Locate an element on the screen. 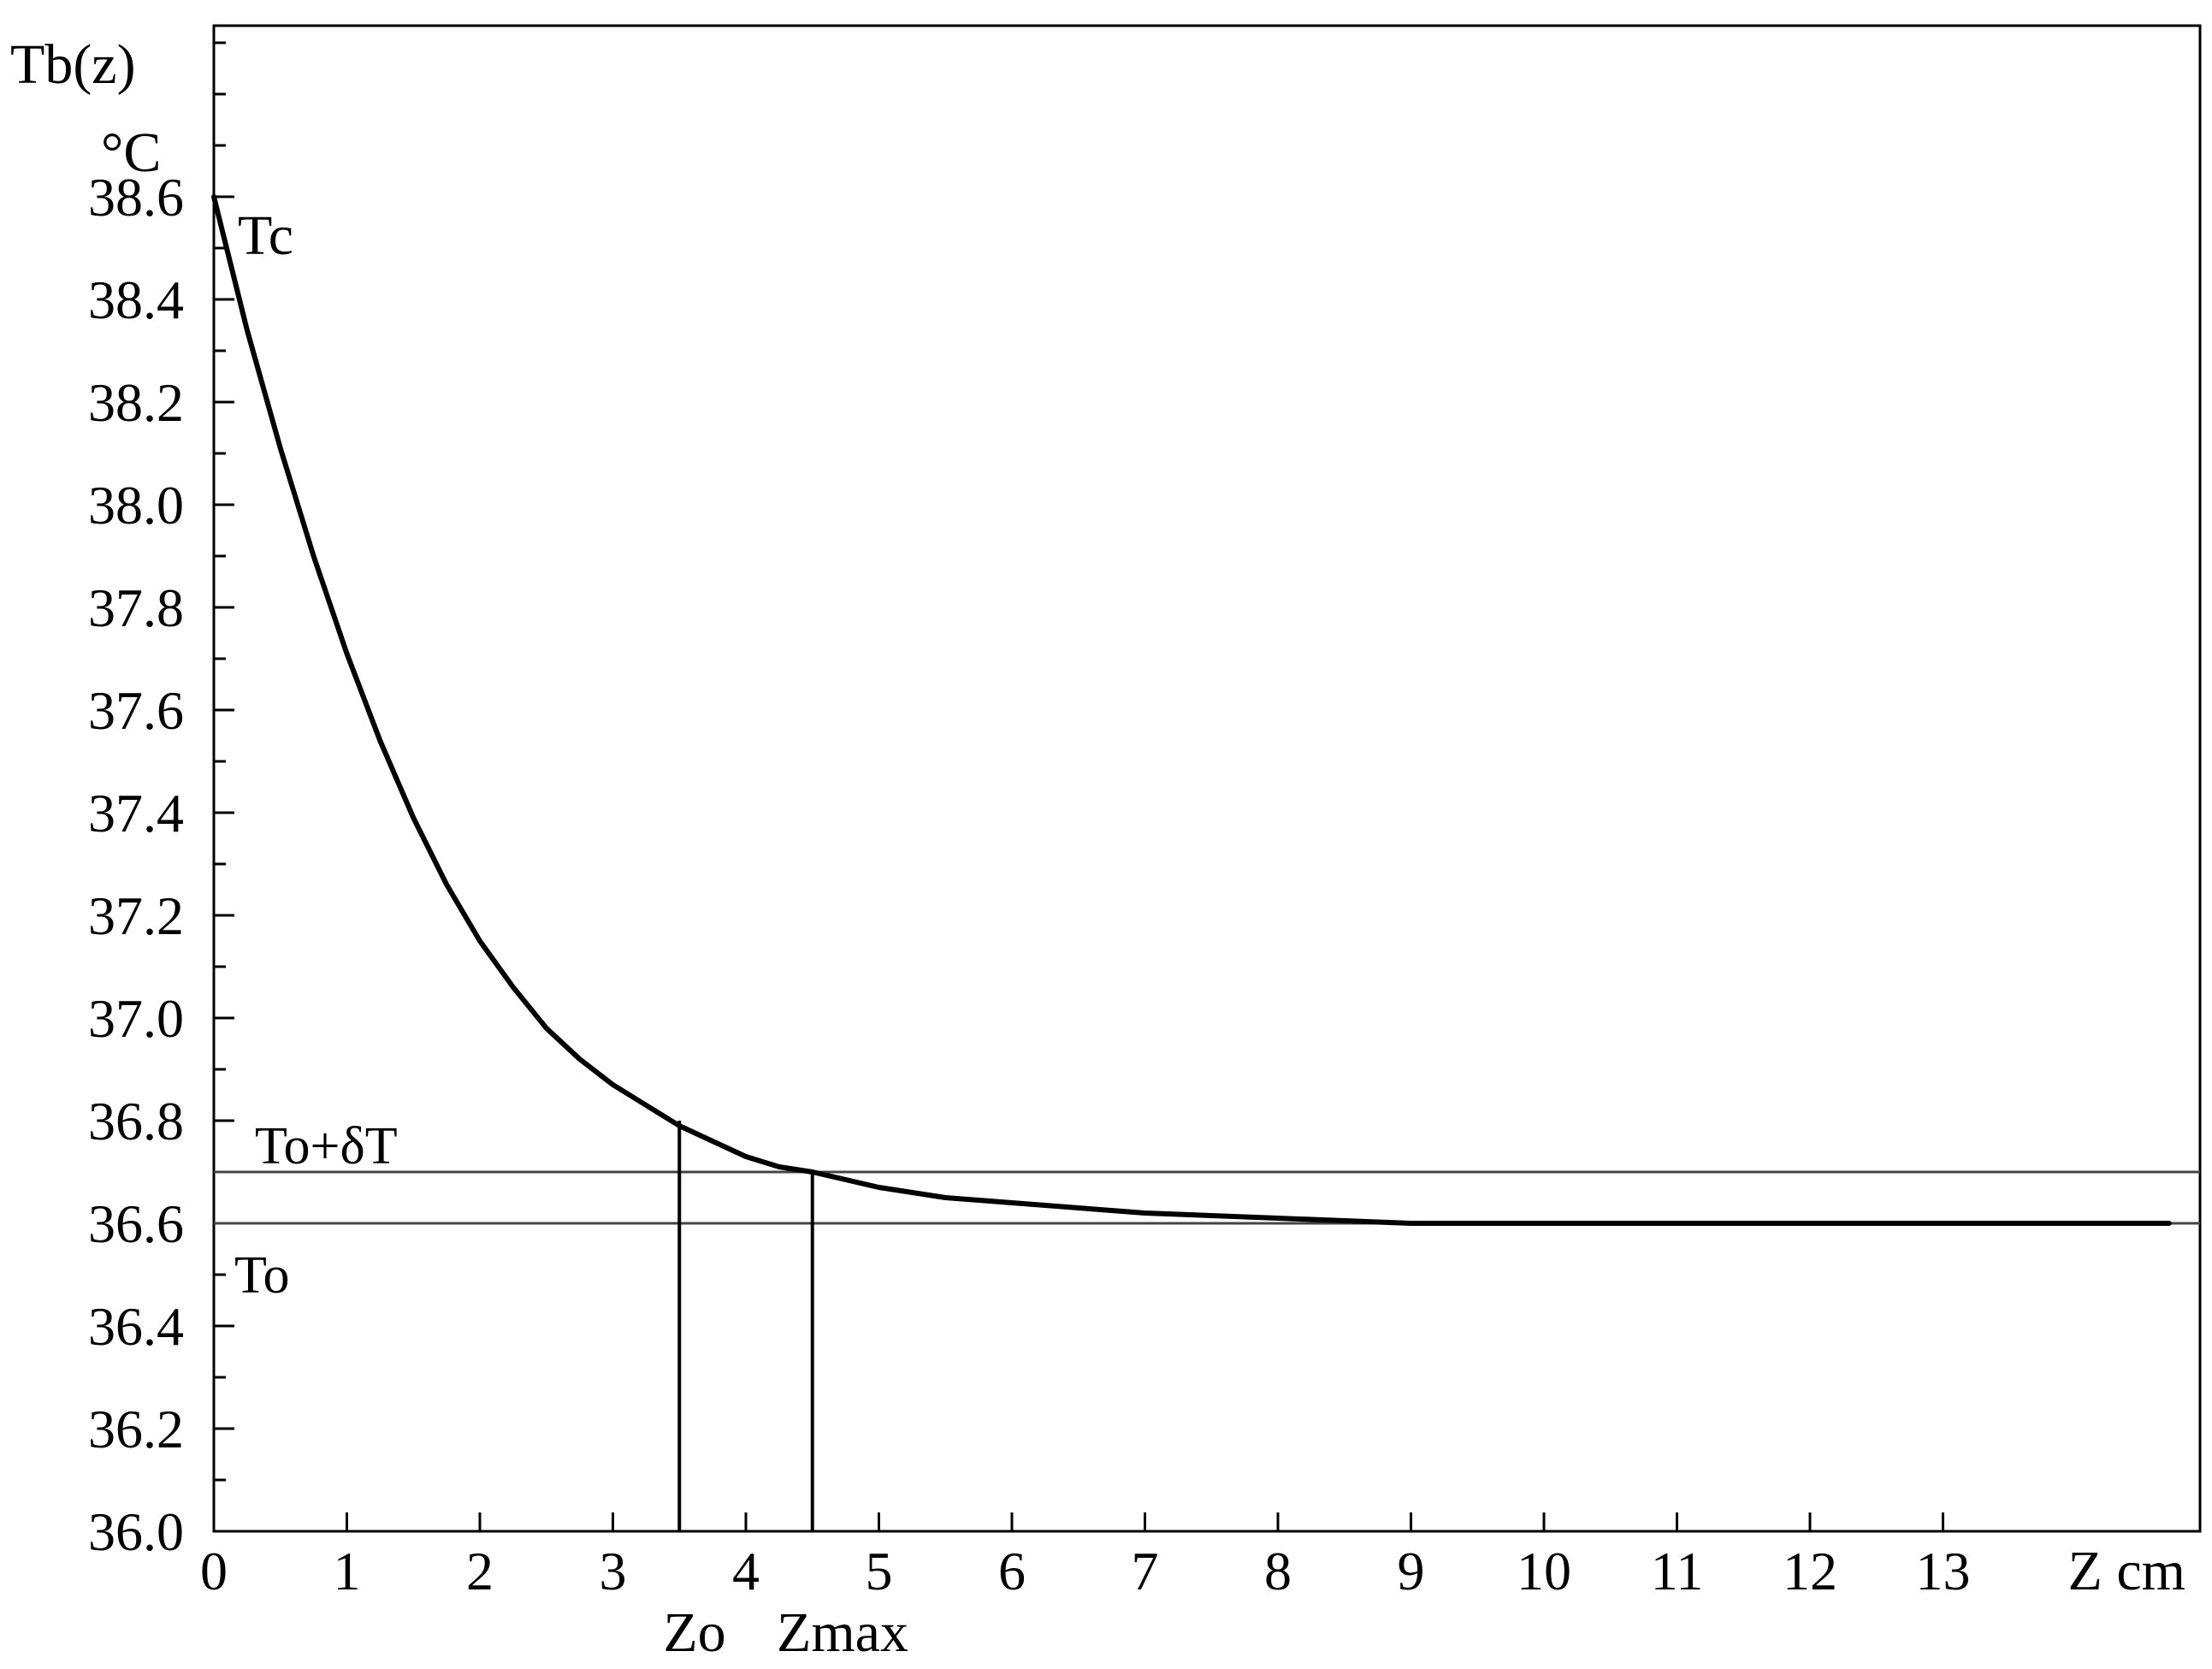  x-tick-label-8: 8 is located at coordinates (1278, 1571).